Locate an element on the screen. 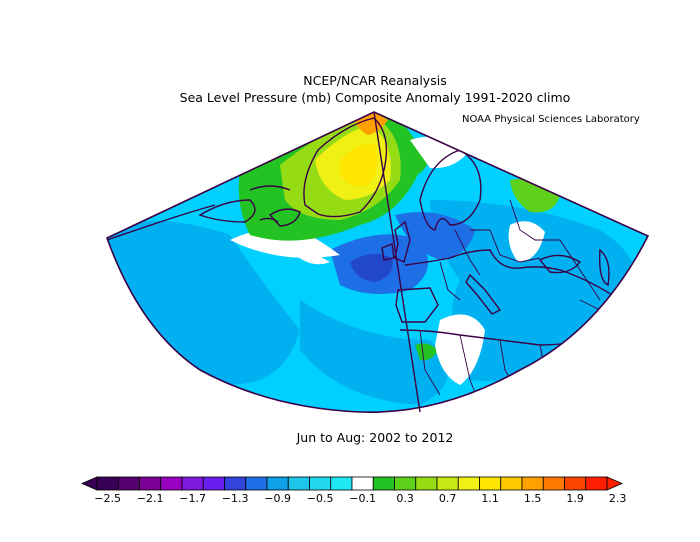  field-white-east is located at coordinates (526, 241).